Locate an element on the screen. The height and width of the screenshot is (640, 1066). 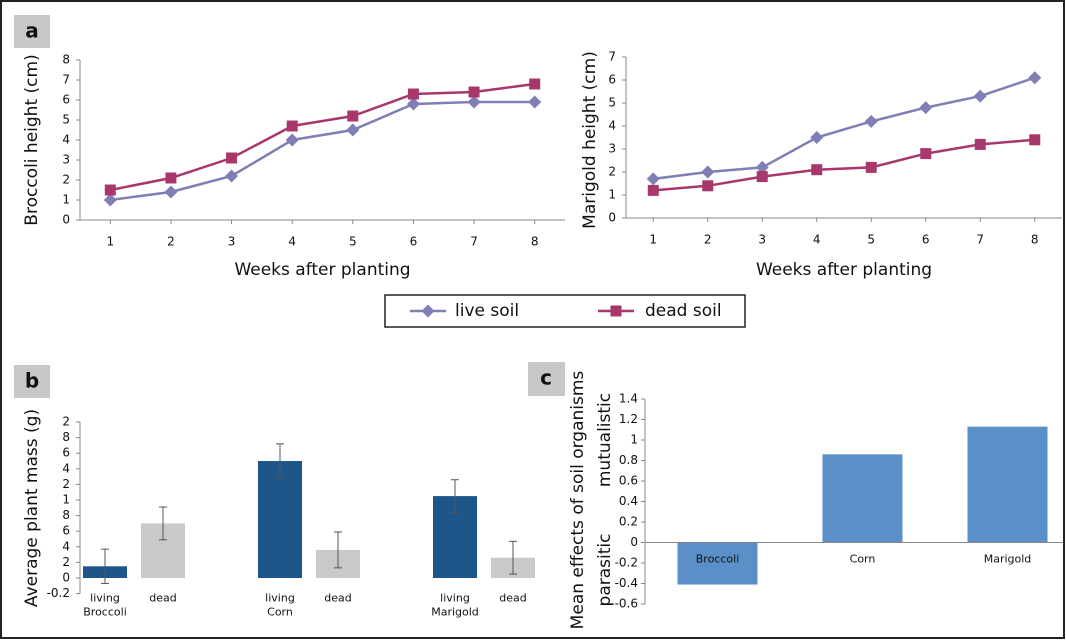
y-tick-label: 1.2 is located at coordinates (628, 419).